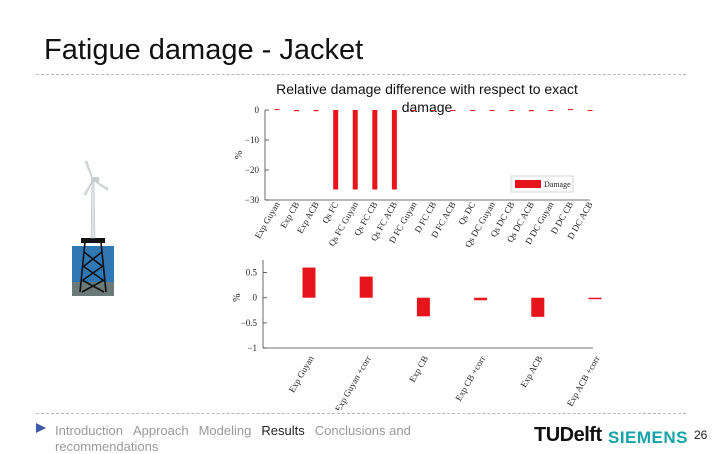  What do you see at coordinates (93, 289) in the screenshot?
I see `seabed` at bounding box center [93, 289].